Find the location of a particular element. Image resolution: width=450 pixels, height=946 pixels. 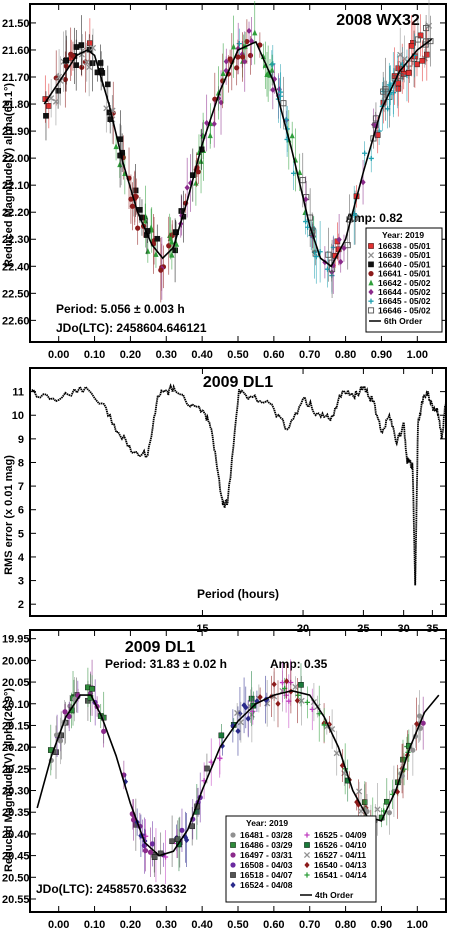

legend-fit-label: 6th Order is located at coordinates (403, 321).